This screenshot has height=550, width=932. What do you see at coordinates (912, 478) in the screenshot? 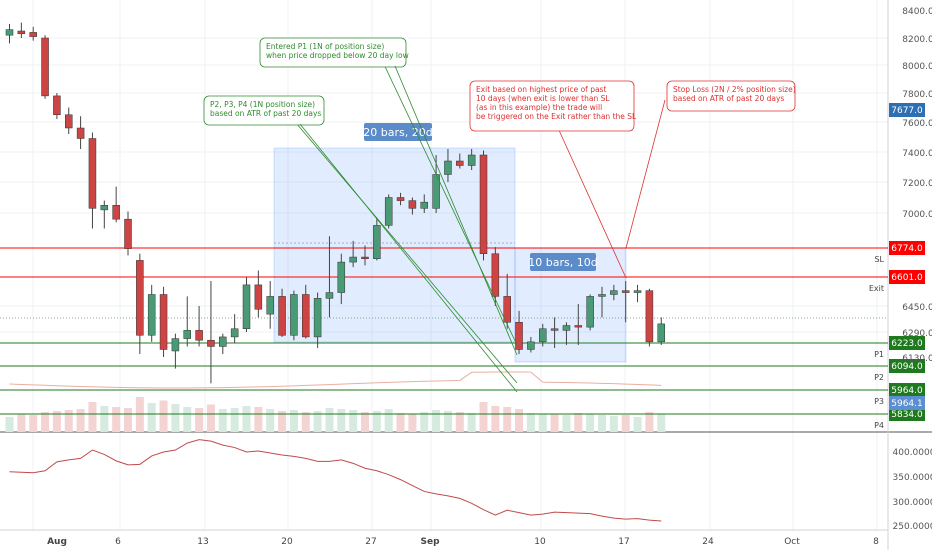
I see `indicator-tick-label: 350.0000` at bounding box center [912, 478].